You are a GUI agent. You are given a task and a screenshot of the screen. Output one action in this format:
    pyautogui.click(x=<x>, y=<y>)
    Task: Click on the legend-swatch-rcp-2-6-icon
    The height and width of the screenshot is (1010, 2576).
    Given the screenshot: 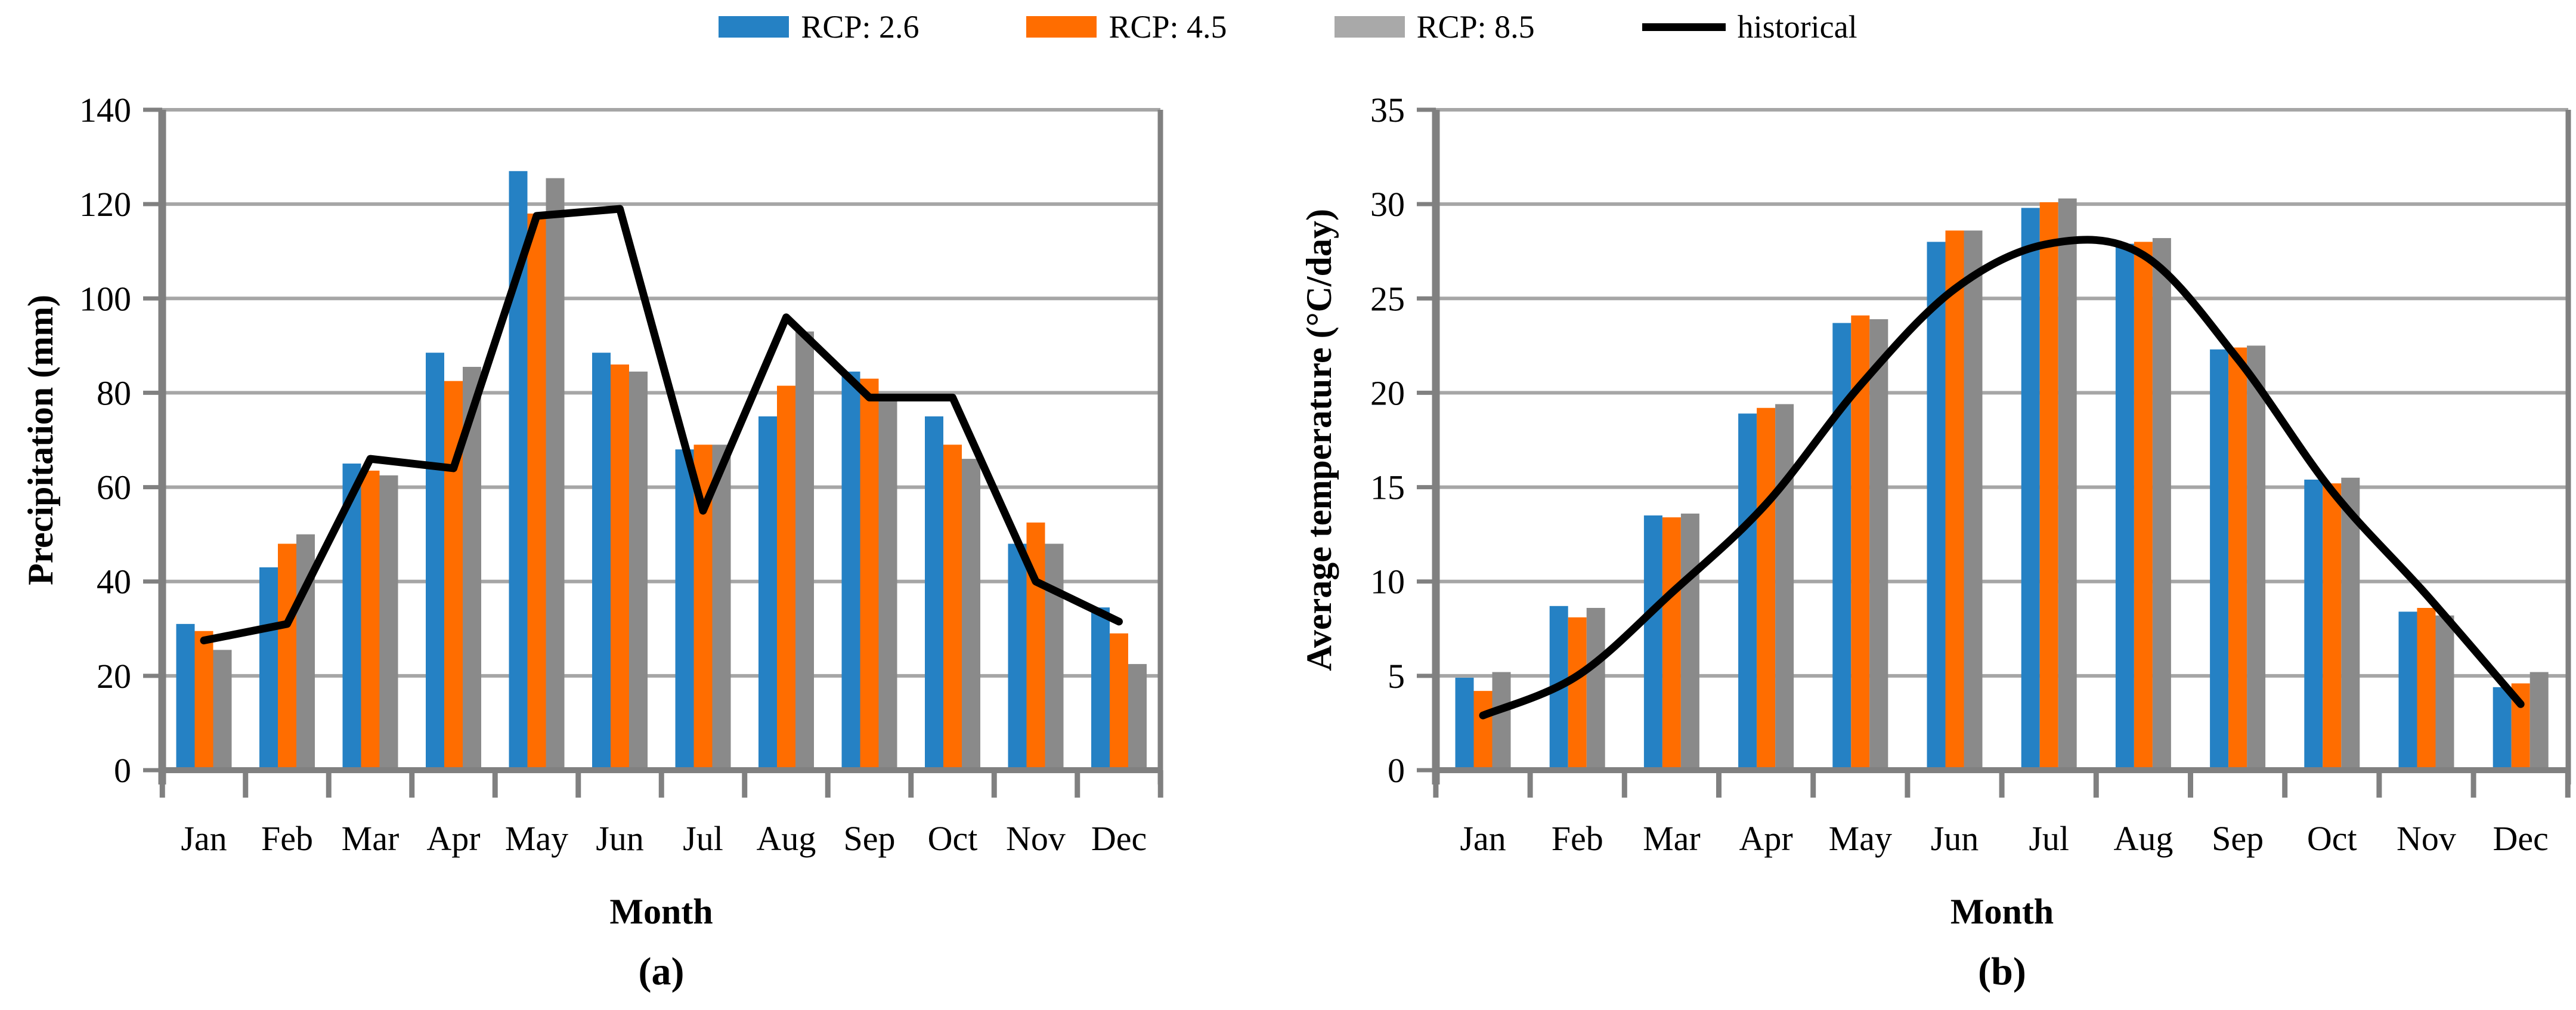 What is the action you would take?
    pyautogui.click(x=754, y=27)
    